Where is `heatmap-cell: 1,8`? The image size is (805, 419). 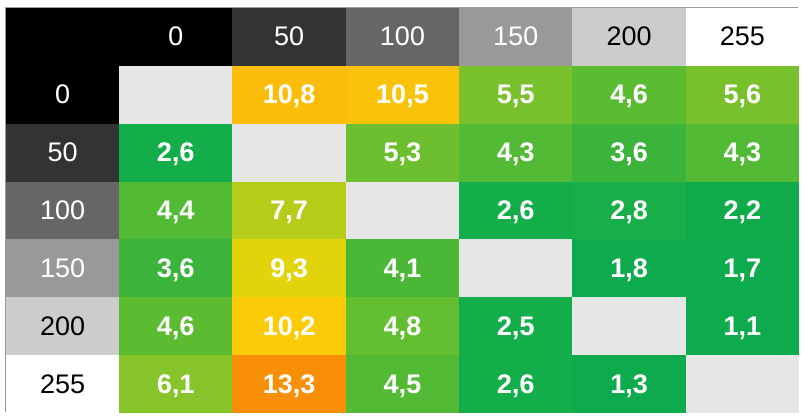
heatmap-cell: 1,8 is located at coordinates (629, 268).